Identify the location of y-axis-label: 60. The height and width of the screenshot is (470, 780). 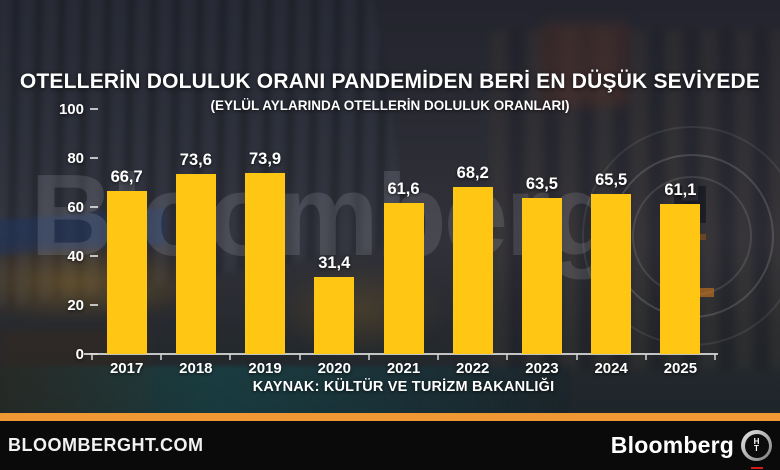
(75, 207).